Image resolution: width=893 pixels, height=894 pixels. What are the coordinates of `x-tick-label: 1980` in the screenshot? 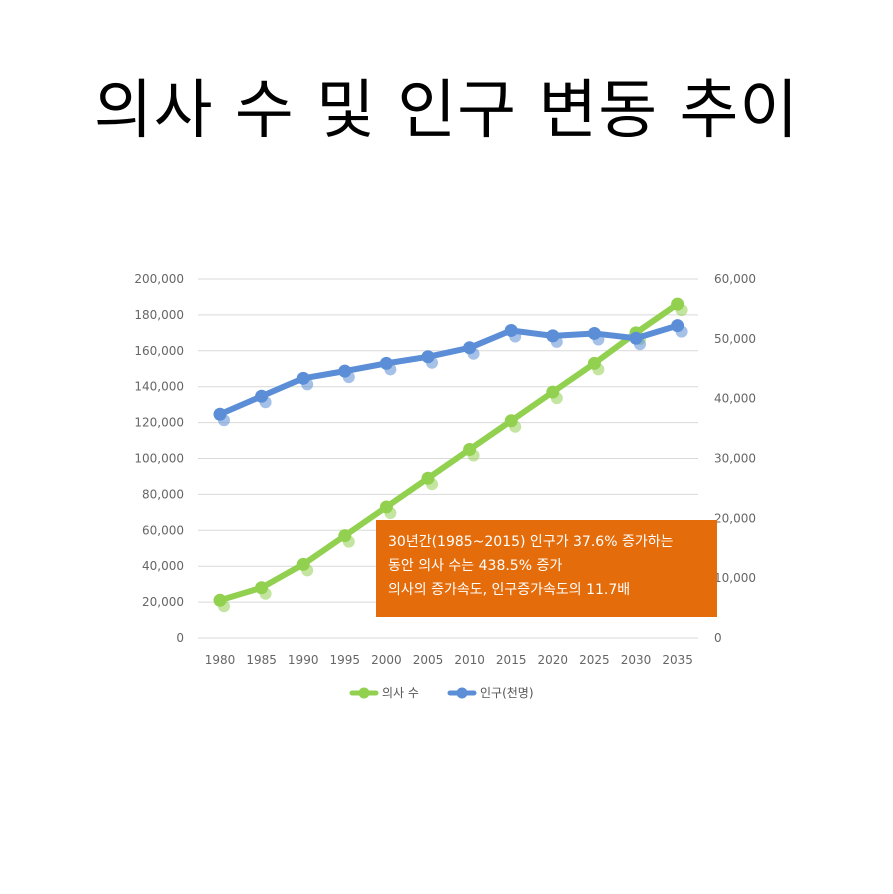 It's located at (220, 660).